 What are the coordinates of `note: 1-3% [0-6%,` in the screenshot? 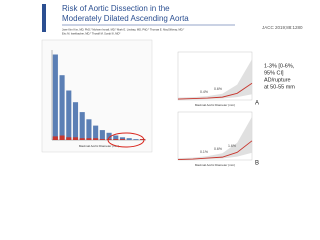 It's located at (279, 66).